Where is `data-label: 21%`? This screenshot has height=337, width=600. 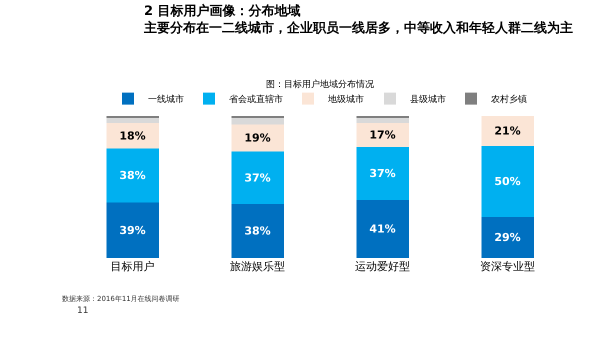 data-label: 21% is located at coordinates (507, 131).